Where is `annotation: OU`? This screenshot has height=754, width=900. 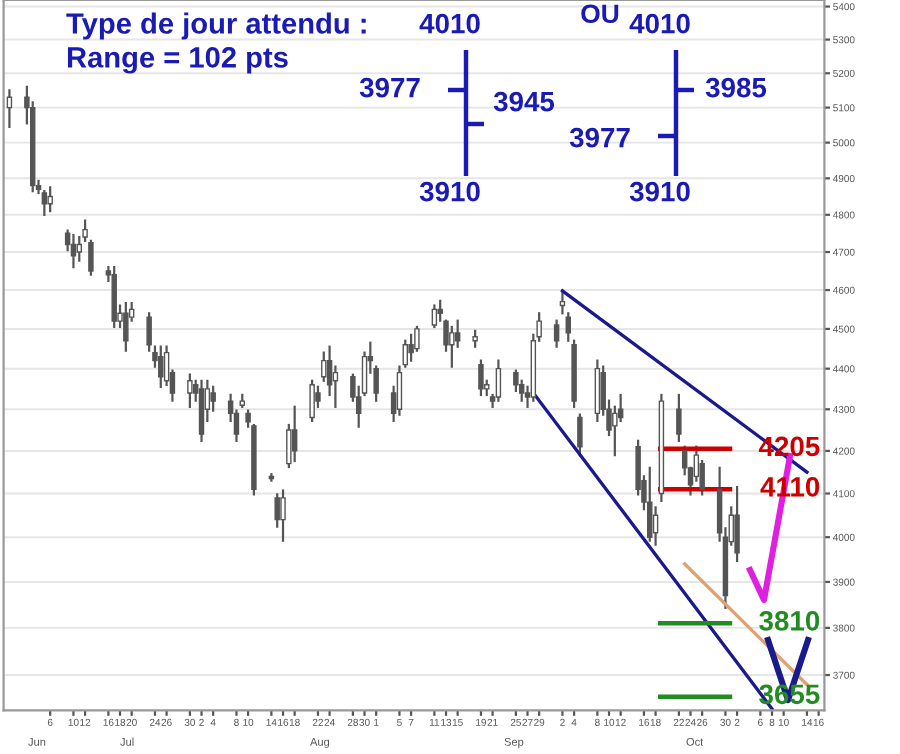
annotation: OU is located at coordinates (600, 14).